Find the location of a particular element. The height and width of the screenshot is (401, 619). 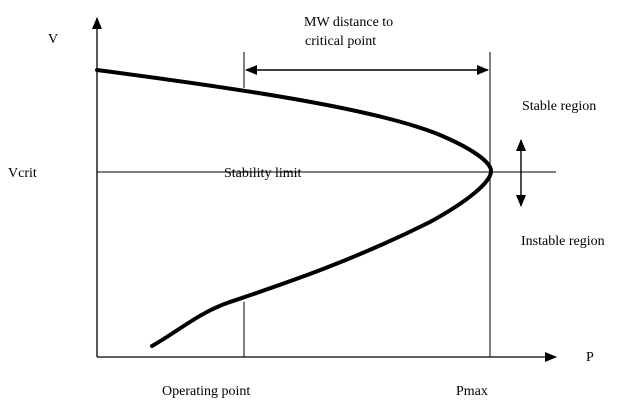

mw-distance-label-line1: MW distance to is located at coordinates (348, 22).